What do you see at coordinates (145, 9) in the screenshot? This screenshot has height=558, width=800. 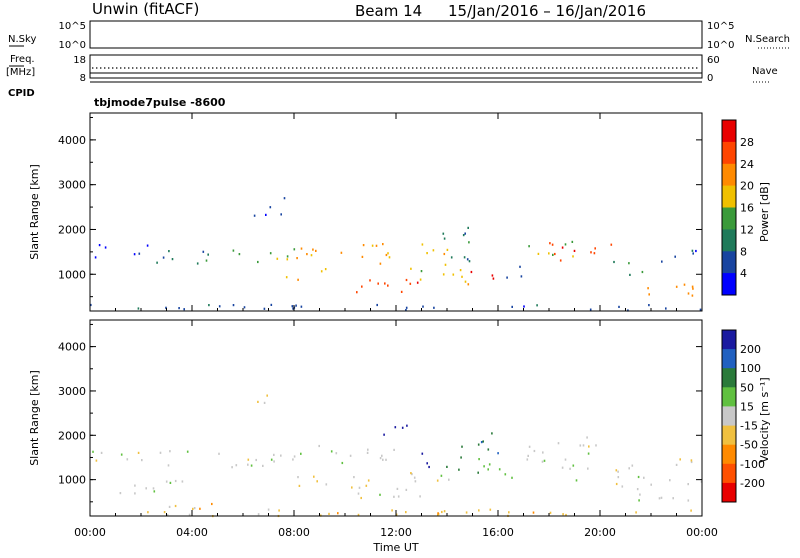 I see `station-title: Unwin (fitACF)` at bounding box center [145, 9].